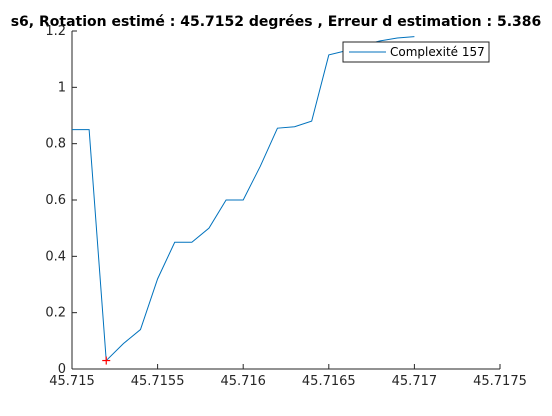  I want to click on y-tick-label: 1, so click(62, 87).